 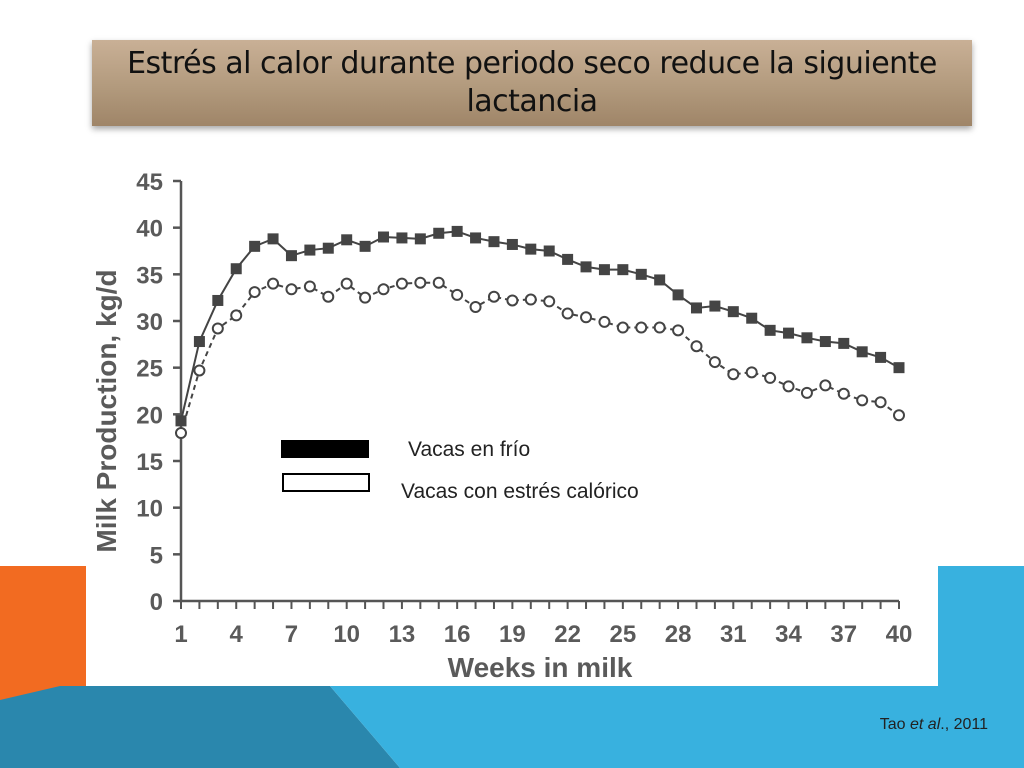 I want to click on legend-swatch-cold, so click(x=325, y=449).